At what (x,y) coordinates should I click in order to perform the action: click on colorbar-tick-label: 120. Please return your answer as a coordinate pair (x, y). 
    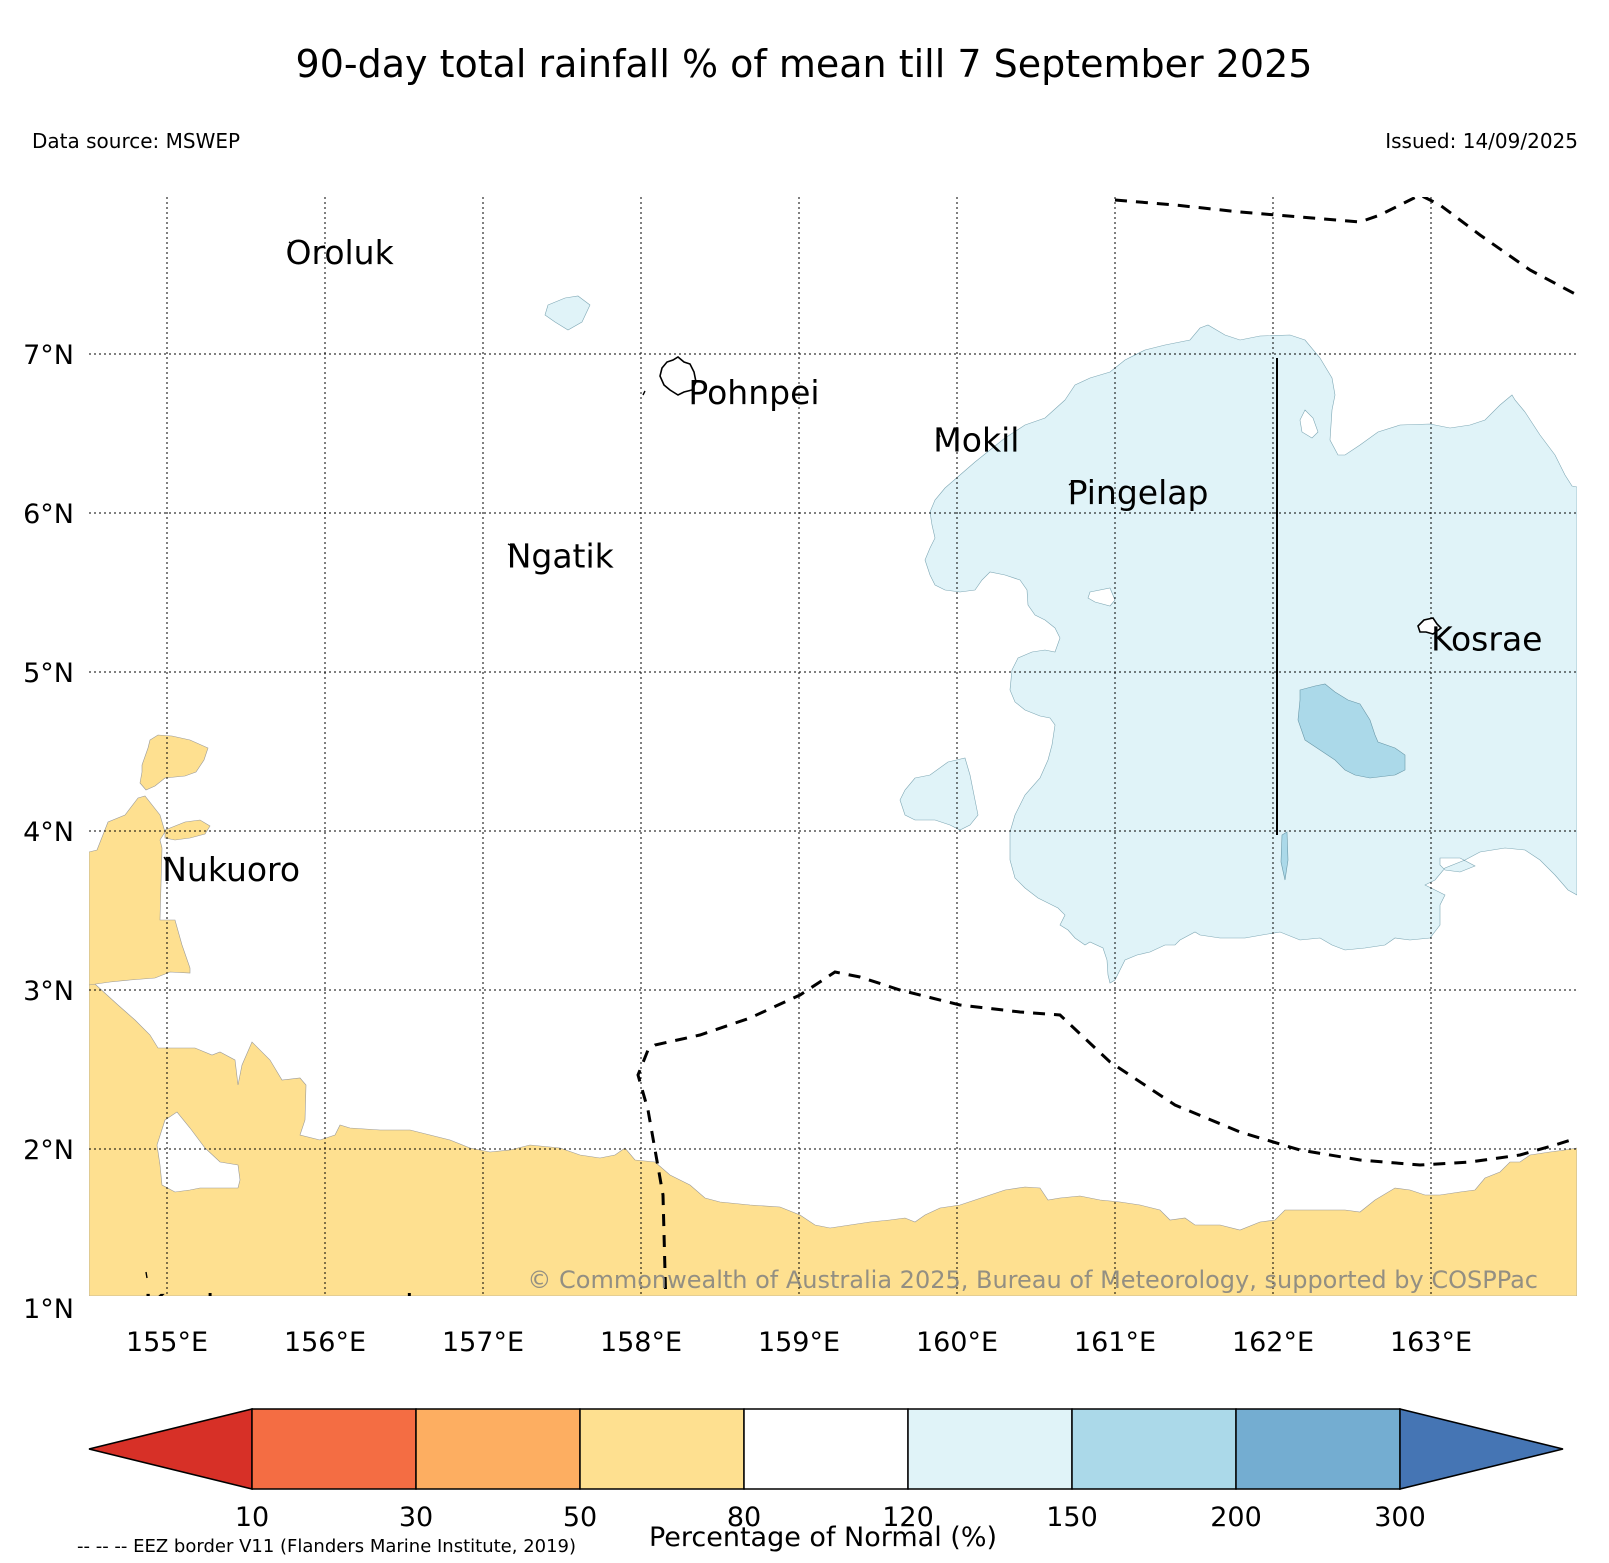
    Looking at the image, I should click on (908, 1517).